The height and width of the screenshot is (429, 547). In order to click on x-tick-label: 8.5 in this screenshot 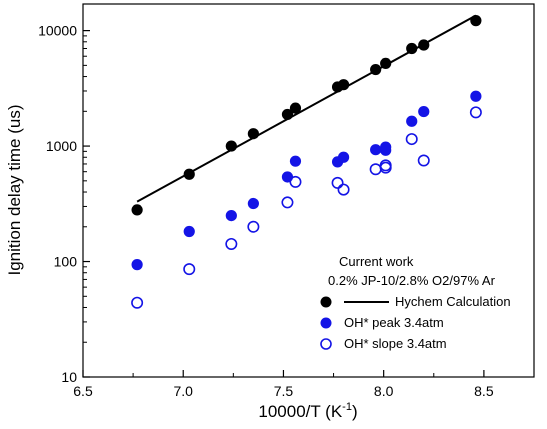, I will do `click(484, 391)`.